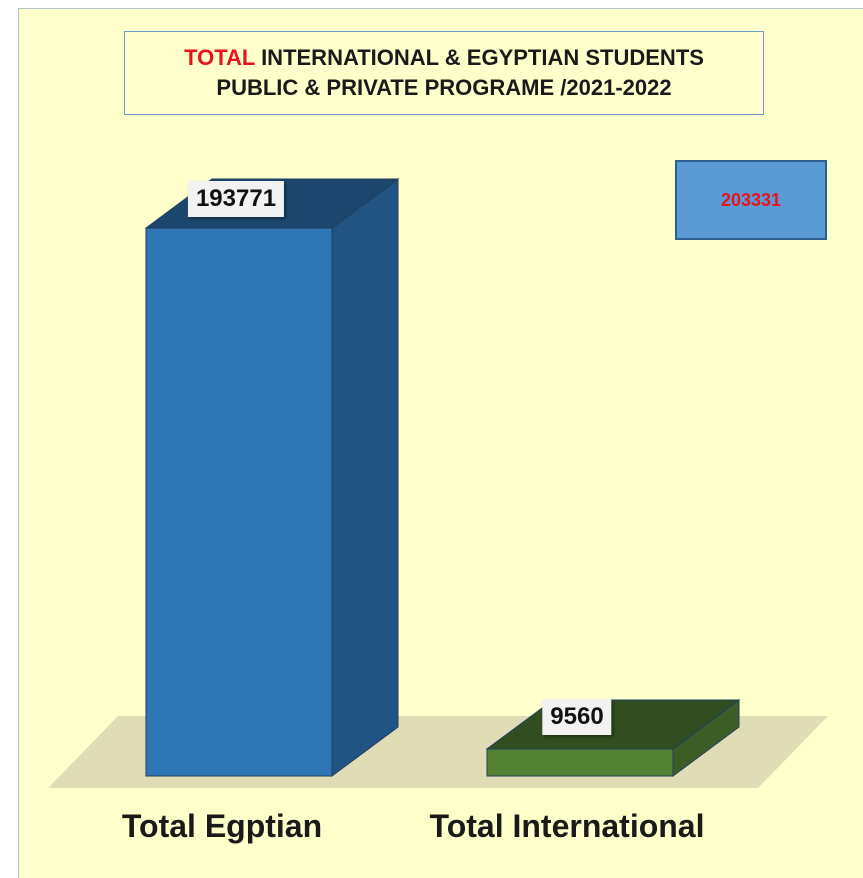  I want to click on x-tick-label-egyptian: Total Egptian, so click(222, 826).